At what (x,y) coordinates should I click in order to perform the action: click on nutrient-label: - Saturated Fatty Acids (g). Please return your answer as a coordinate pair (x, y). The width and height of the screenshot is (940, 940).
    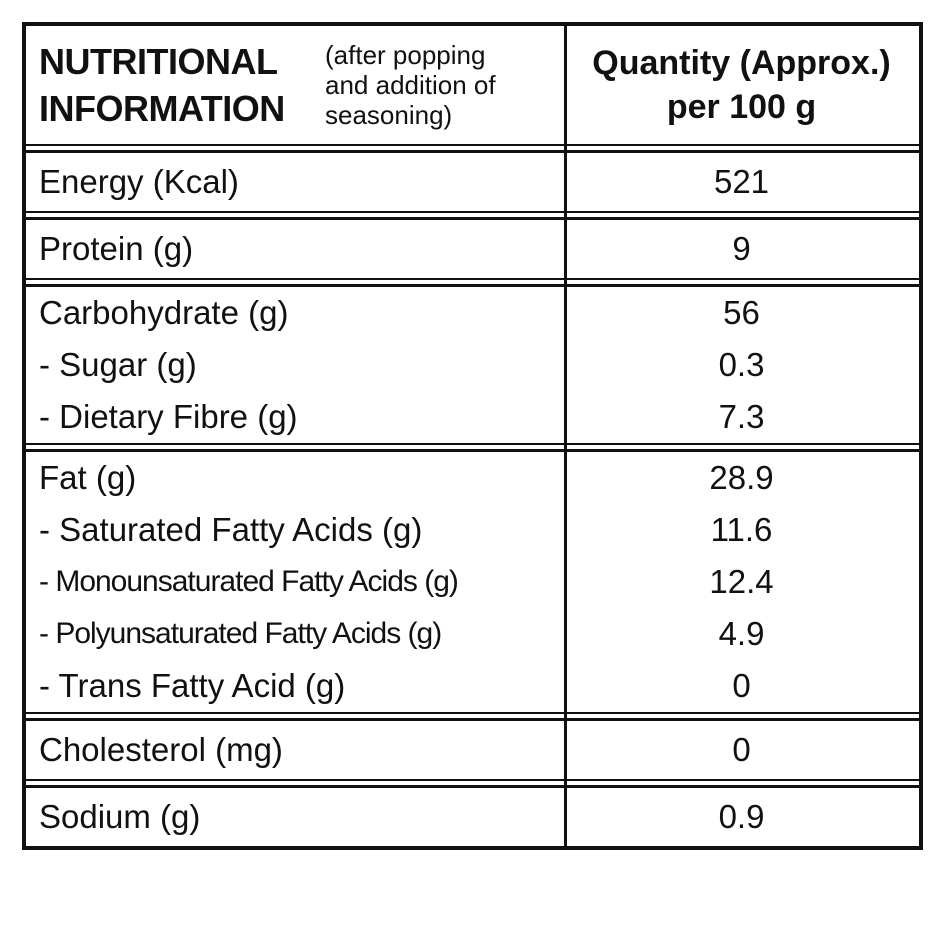
    Looking at the image, I should click on (231, 529).